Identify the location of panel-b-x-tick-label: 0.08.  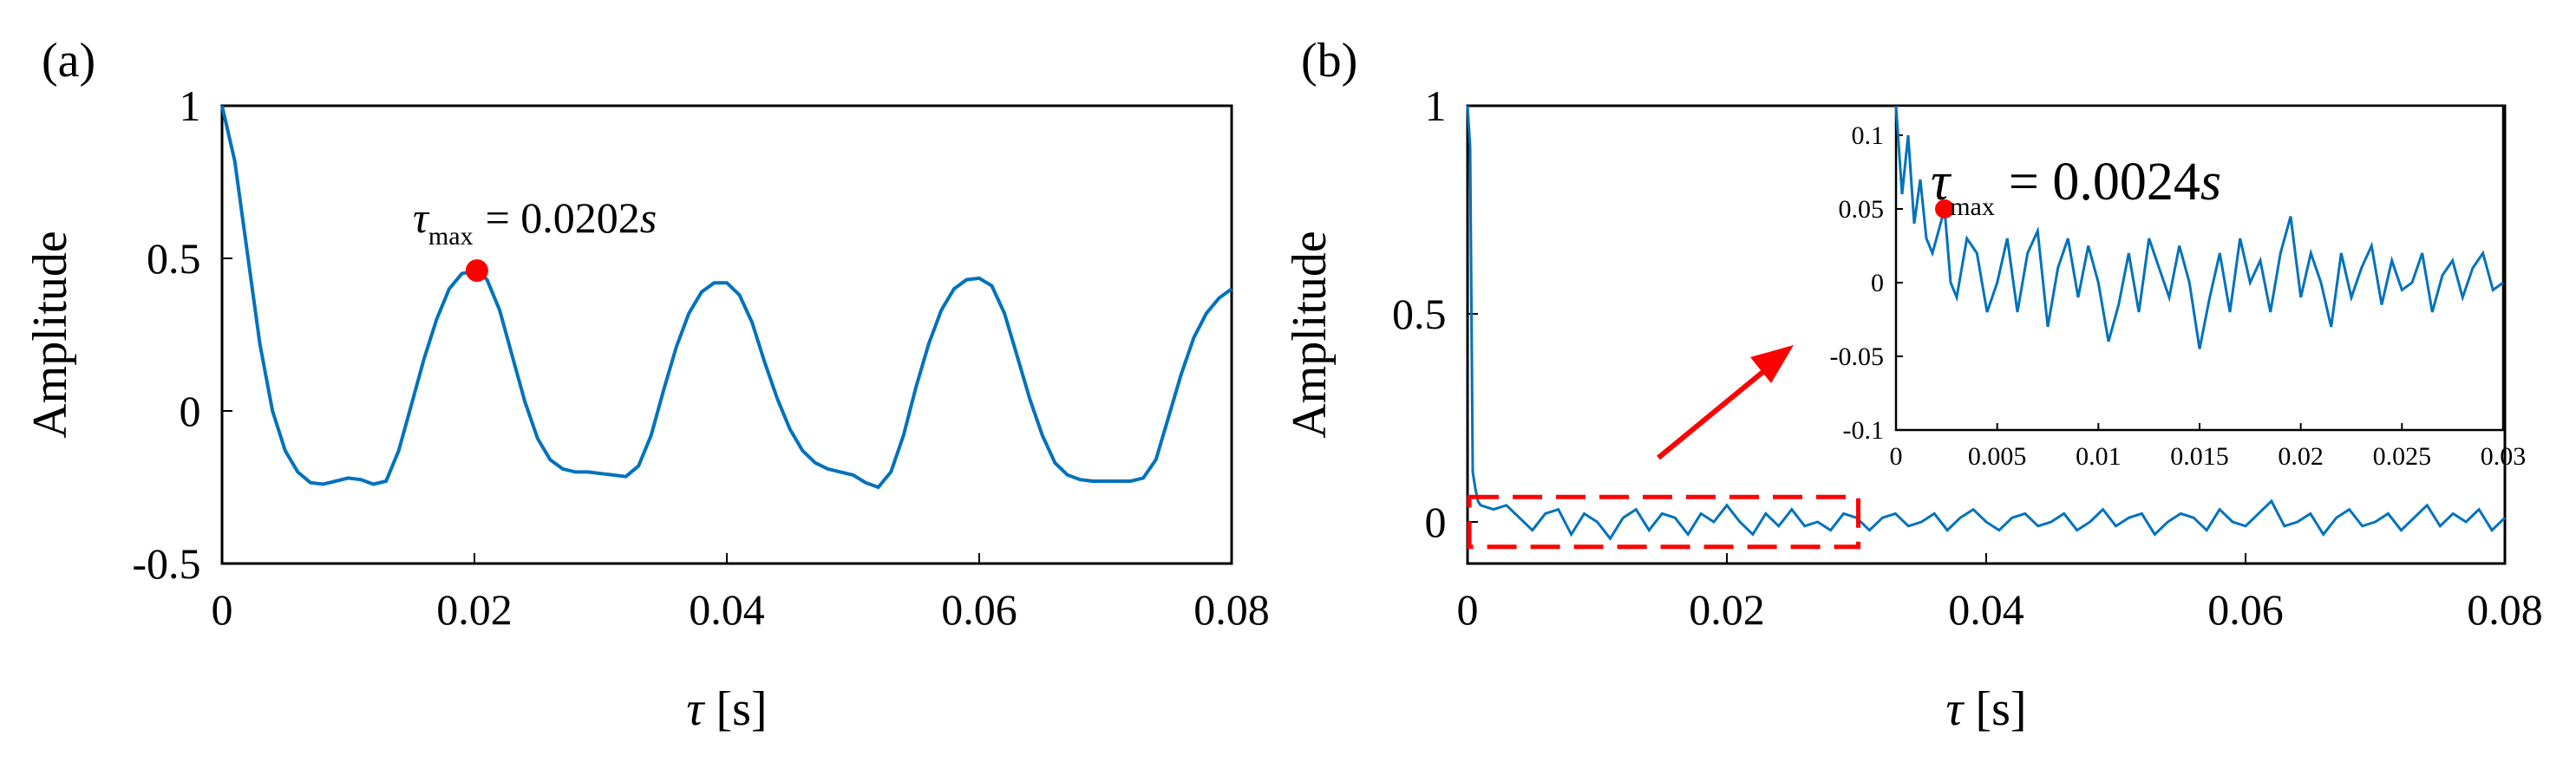
(2505, 610).